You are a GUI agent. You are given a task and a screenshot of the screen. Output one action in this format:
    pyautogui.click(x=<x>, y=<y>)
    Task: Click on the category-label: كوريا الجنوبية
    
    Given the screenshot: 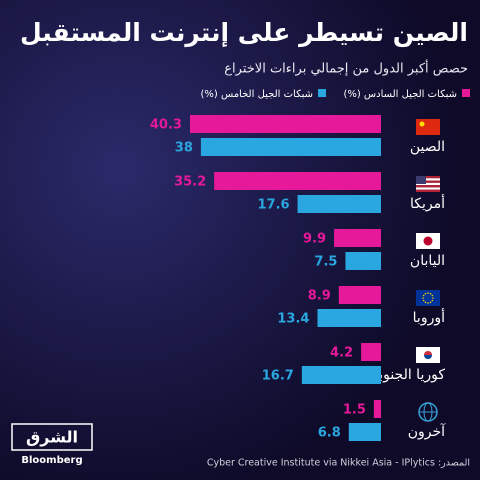 What is the action you would take?
    pyautogui.click(x=406, y=375)
    